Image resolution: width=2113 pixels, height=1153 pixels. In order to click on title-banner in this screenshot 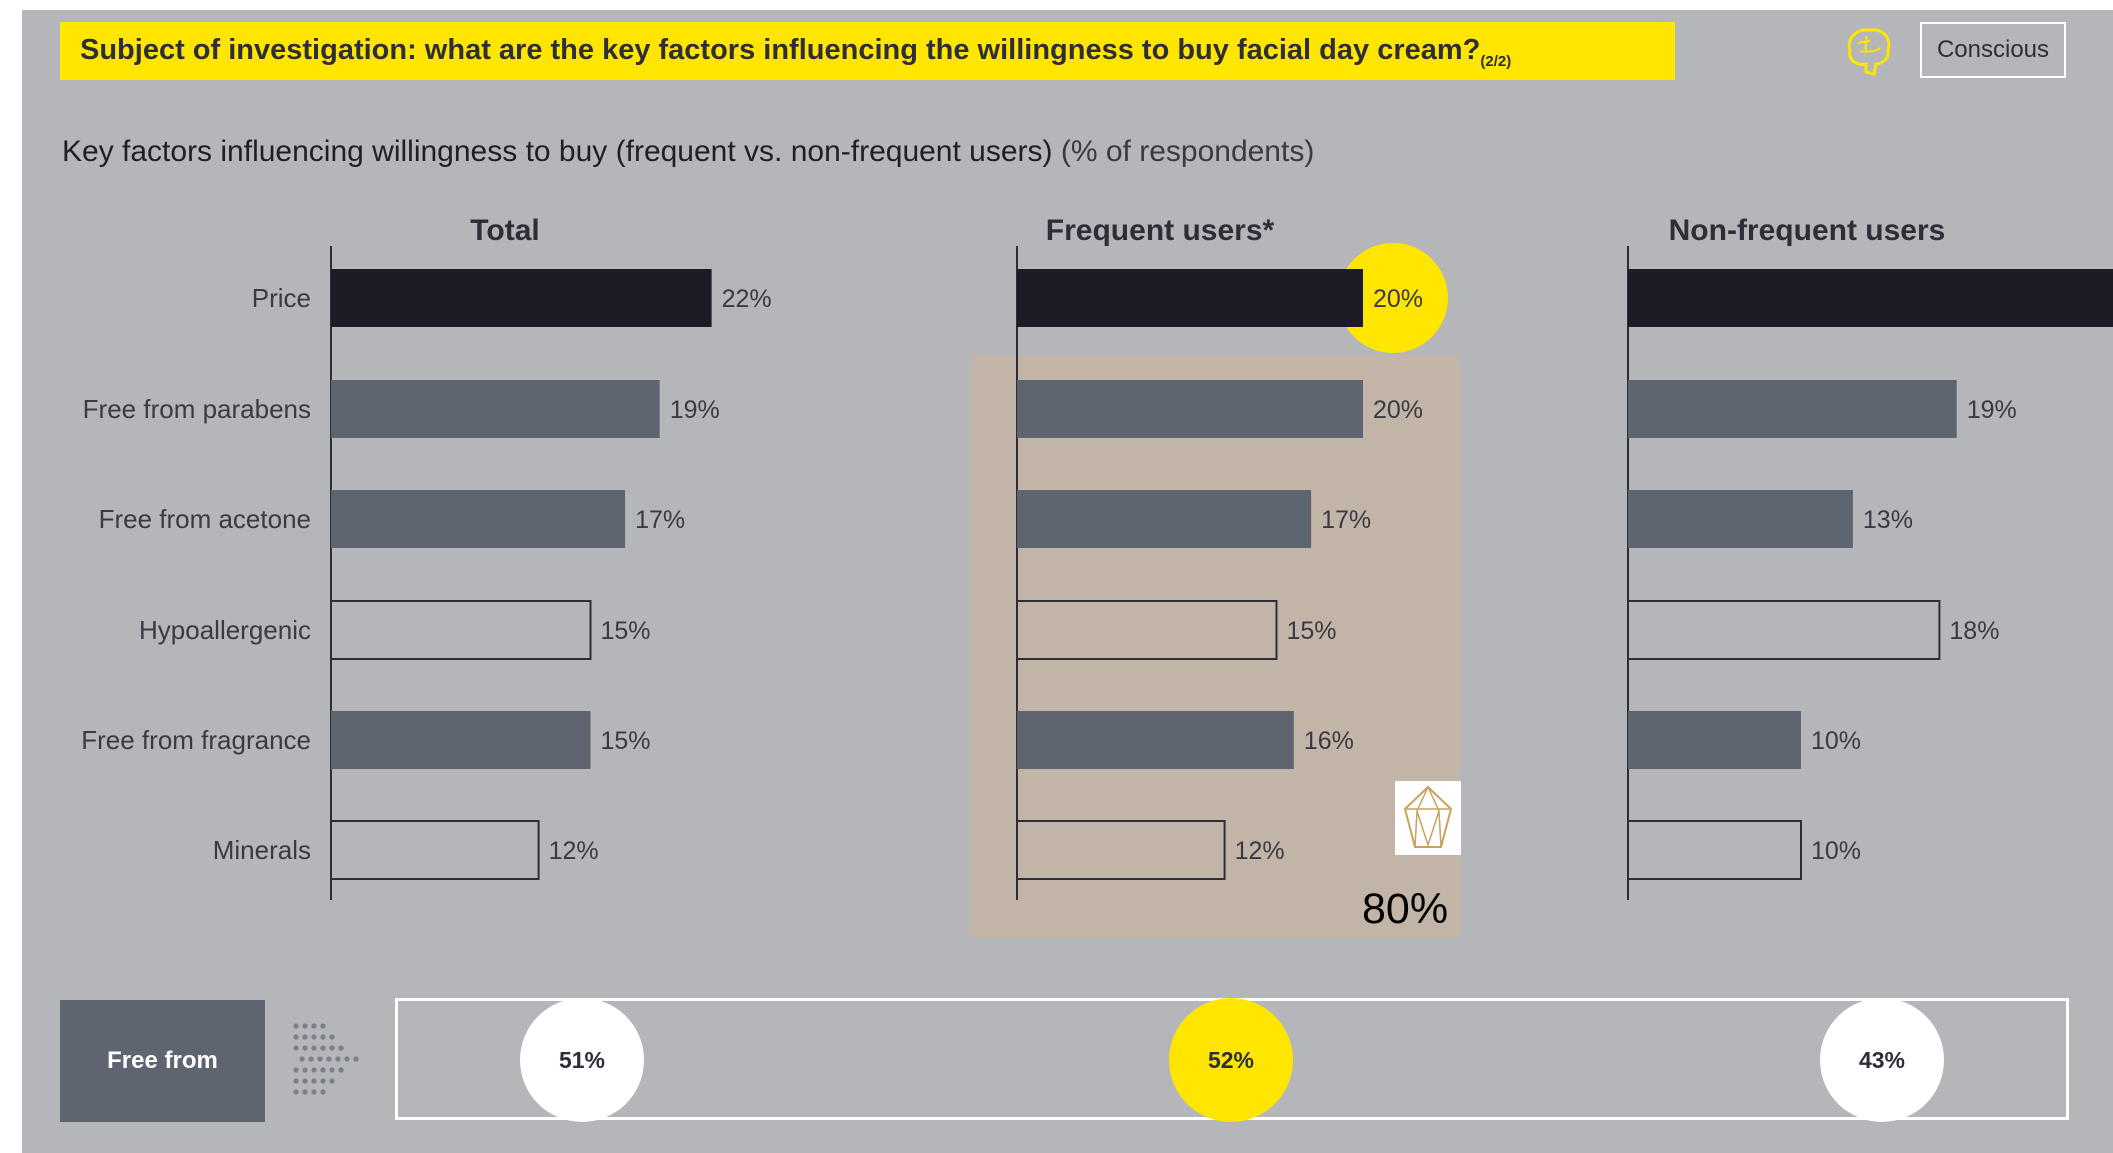, I will do `click(867, 51)`.